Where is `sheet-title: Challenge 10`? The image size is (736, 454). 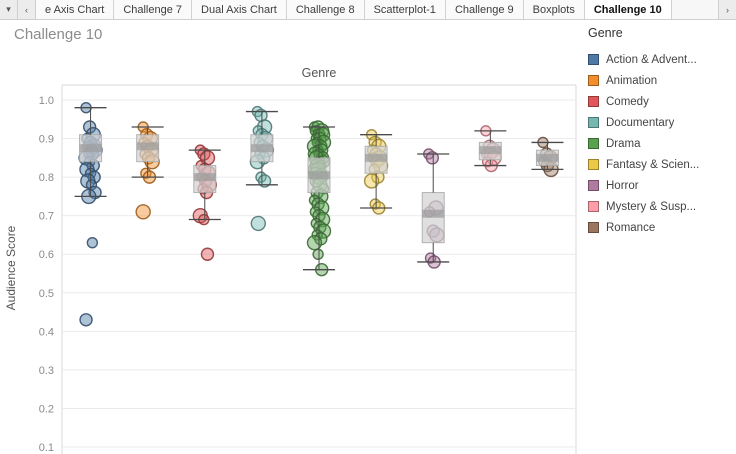 sheet-title: Challenge 10 is located at coordinates (58, 34).